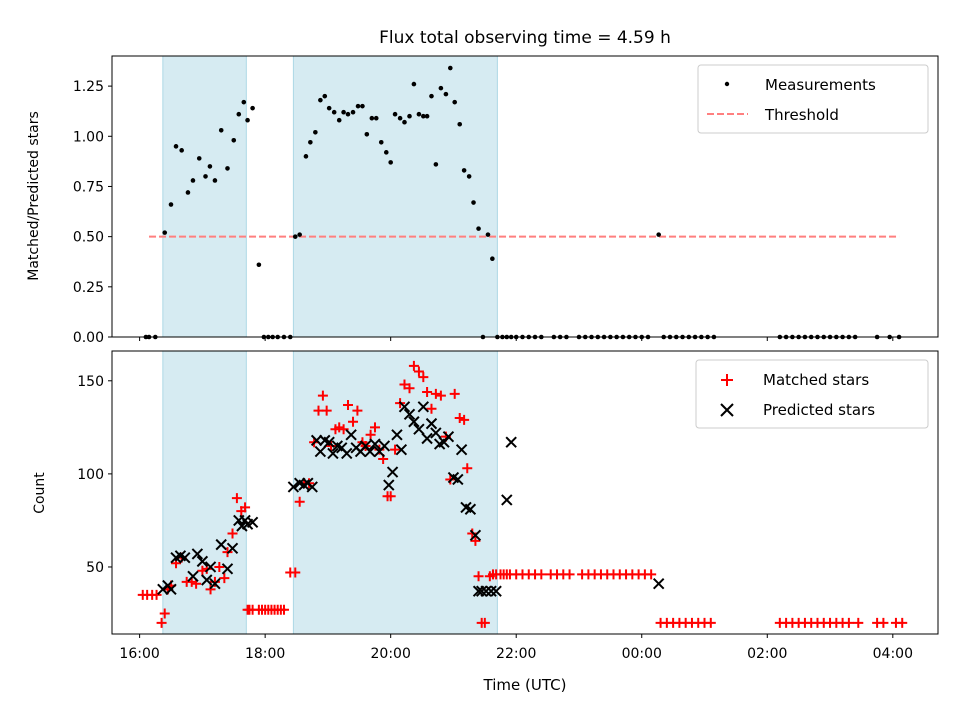 This screenshot has height=720, width=960. Describe the element at coordinates (642, 654) in the screenshot. I see `x-tick-label: 00:00` at that location.